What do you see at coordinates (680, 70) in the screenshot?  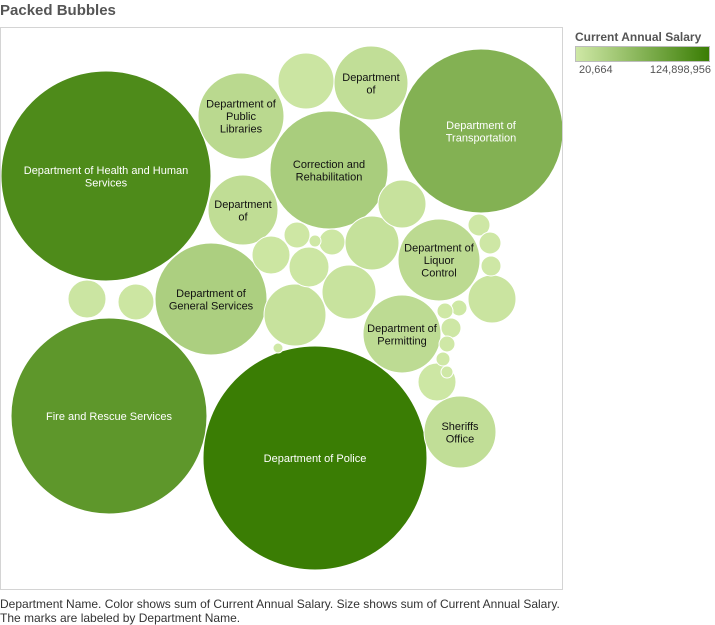 I see `legend-max-label: 124,898,956` at bounding box center [680, 70].